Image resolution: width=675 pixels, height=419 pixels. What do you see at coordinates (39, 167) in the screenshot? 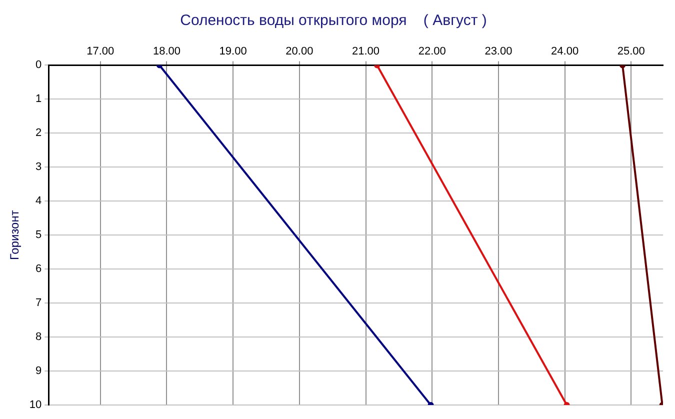
I see `y-tick-label: 3` at bounding box center [39, 167].